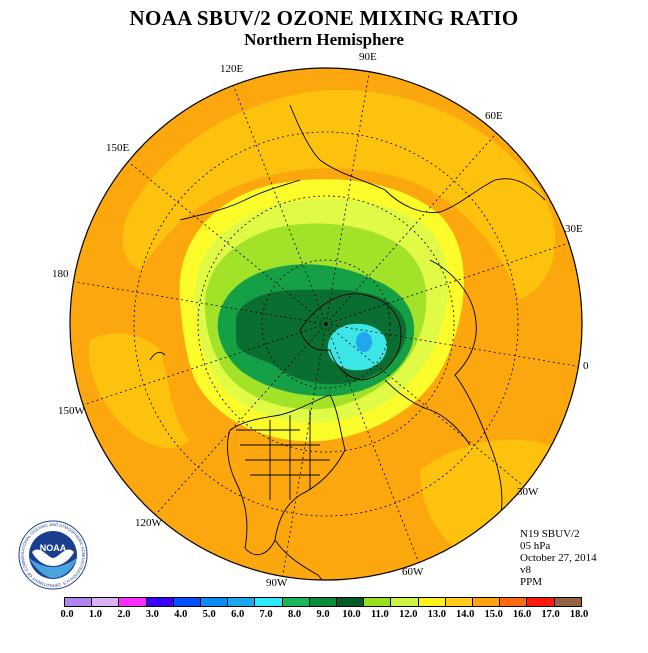  What do you see at coordinates (436, 614) in the screenshot?
I see `colorbar-tick-label: 13.0` at bounding box center [436, 614].